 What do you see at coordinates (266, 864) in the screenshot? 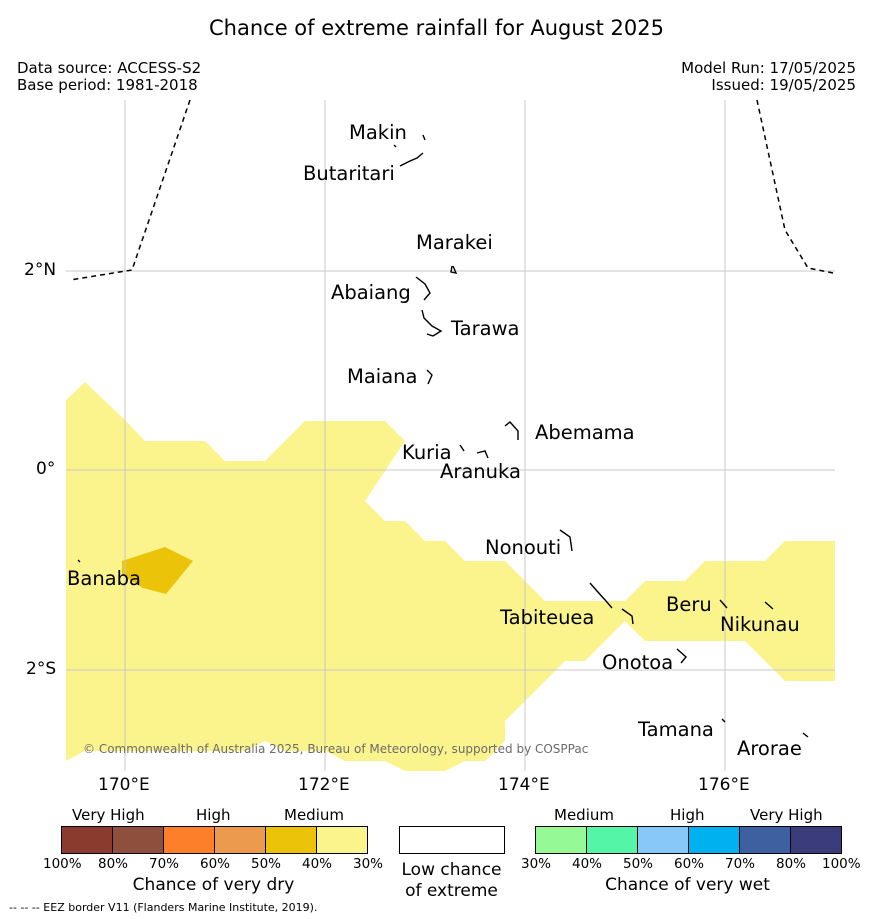
I see `dry-tick: 50%` at bounding box center [266, 864].